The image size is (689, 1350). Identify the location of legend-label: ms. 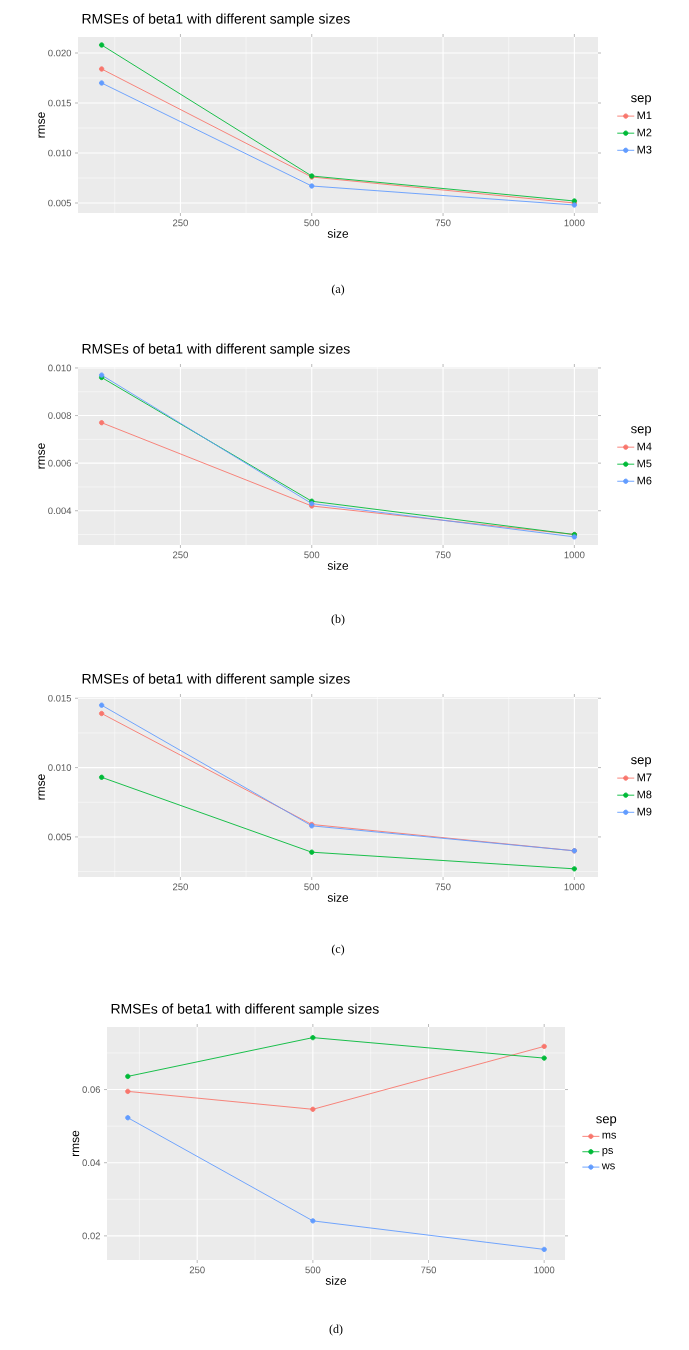
(609, 1135).